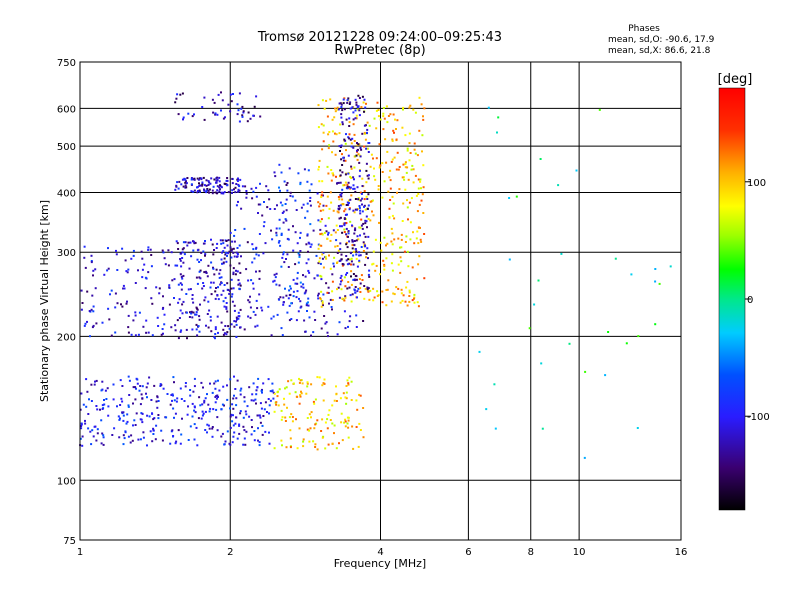 The width and height of the screenshot is (800, 600). What do you see at coordinates (80, 552) in the screenshot?
I see `x-tick-label: 1` at bounding box center [80, 552].